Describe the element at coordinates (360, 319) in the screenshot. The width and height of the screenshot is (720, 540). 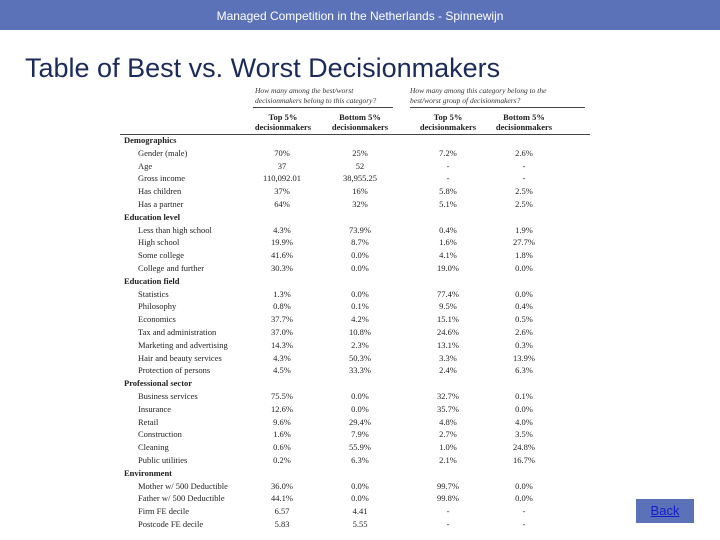
I see `table-cell: 4.2%` at that location.